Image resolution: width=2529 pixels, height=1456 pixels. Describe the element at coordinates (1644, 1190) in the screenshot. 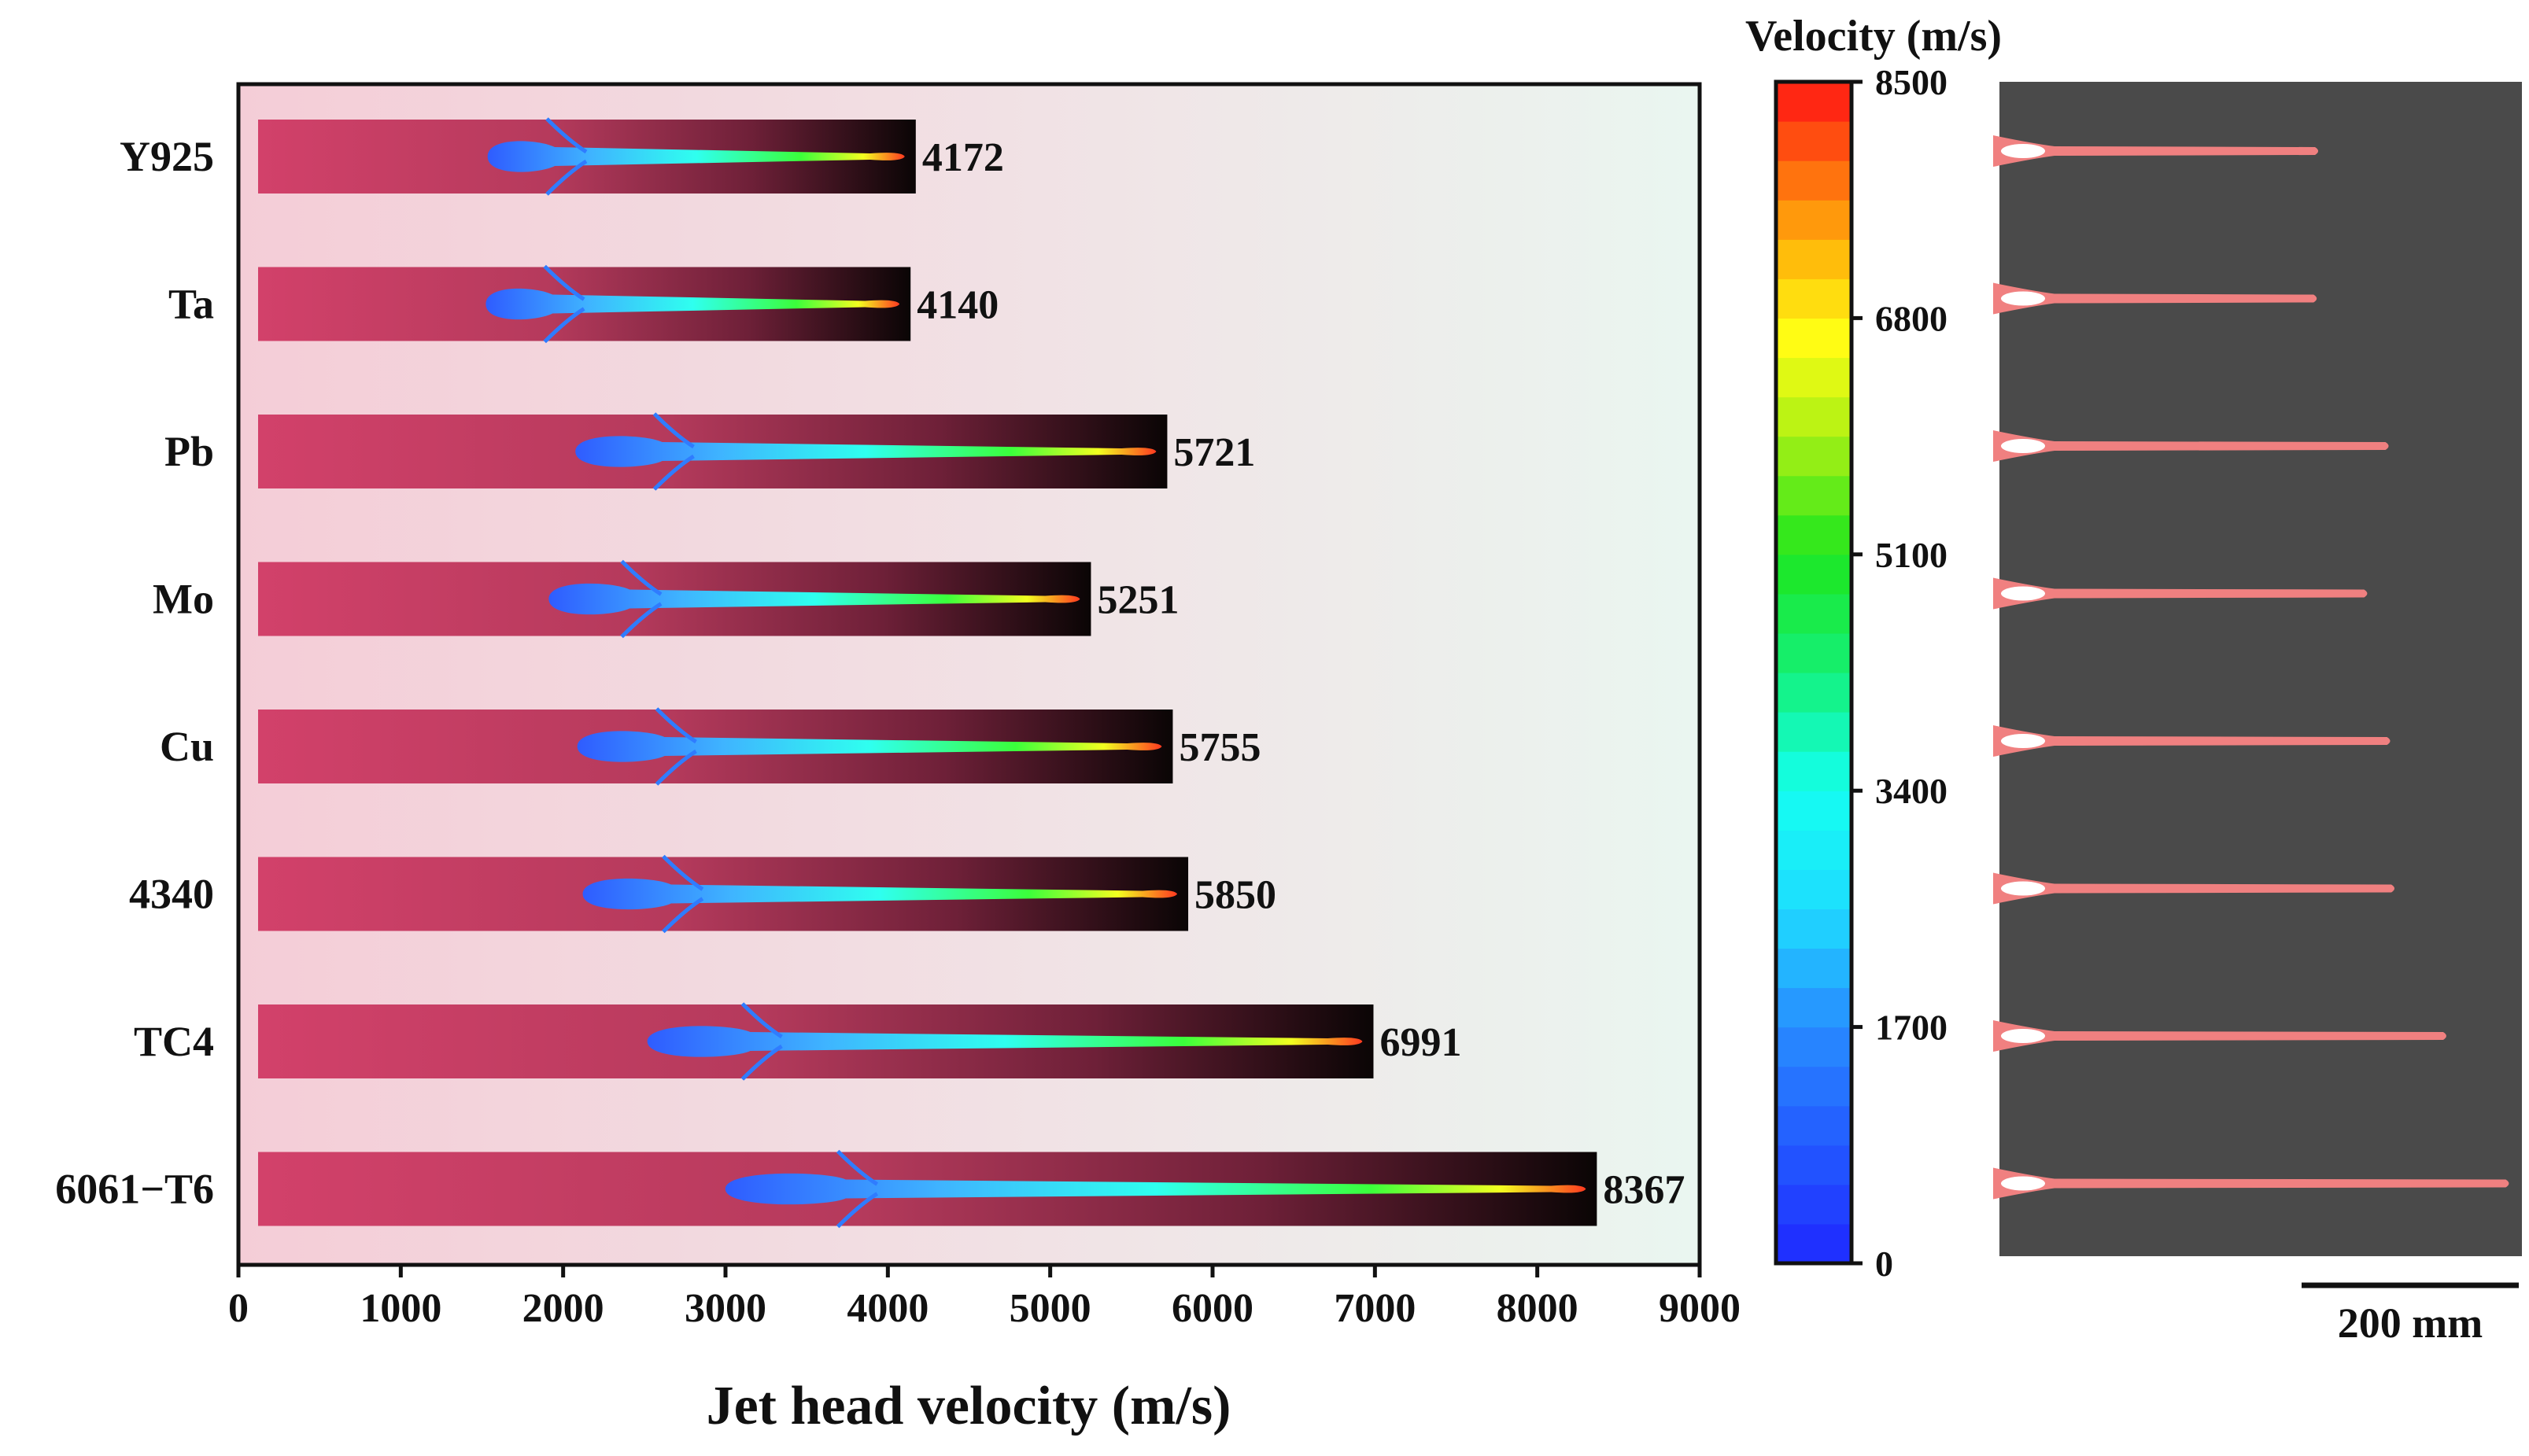

I see `bar-value-label-7: 8367` at that location.